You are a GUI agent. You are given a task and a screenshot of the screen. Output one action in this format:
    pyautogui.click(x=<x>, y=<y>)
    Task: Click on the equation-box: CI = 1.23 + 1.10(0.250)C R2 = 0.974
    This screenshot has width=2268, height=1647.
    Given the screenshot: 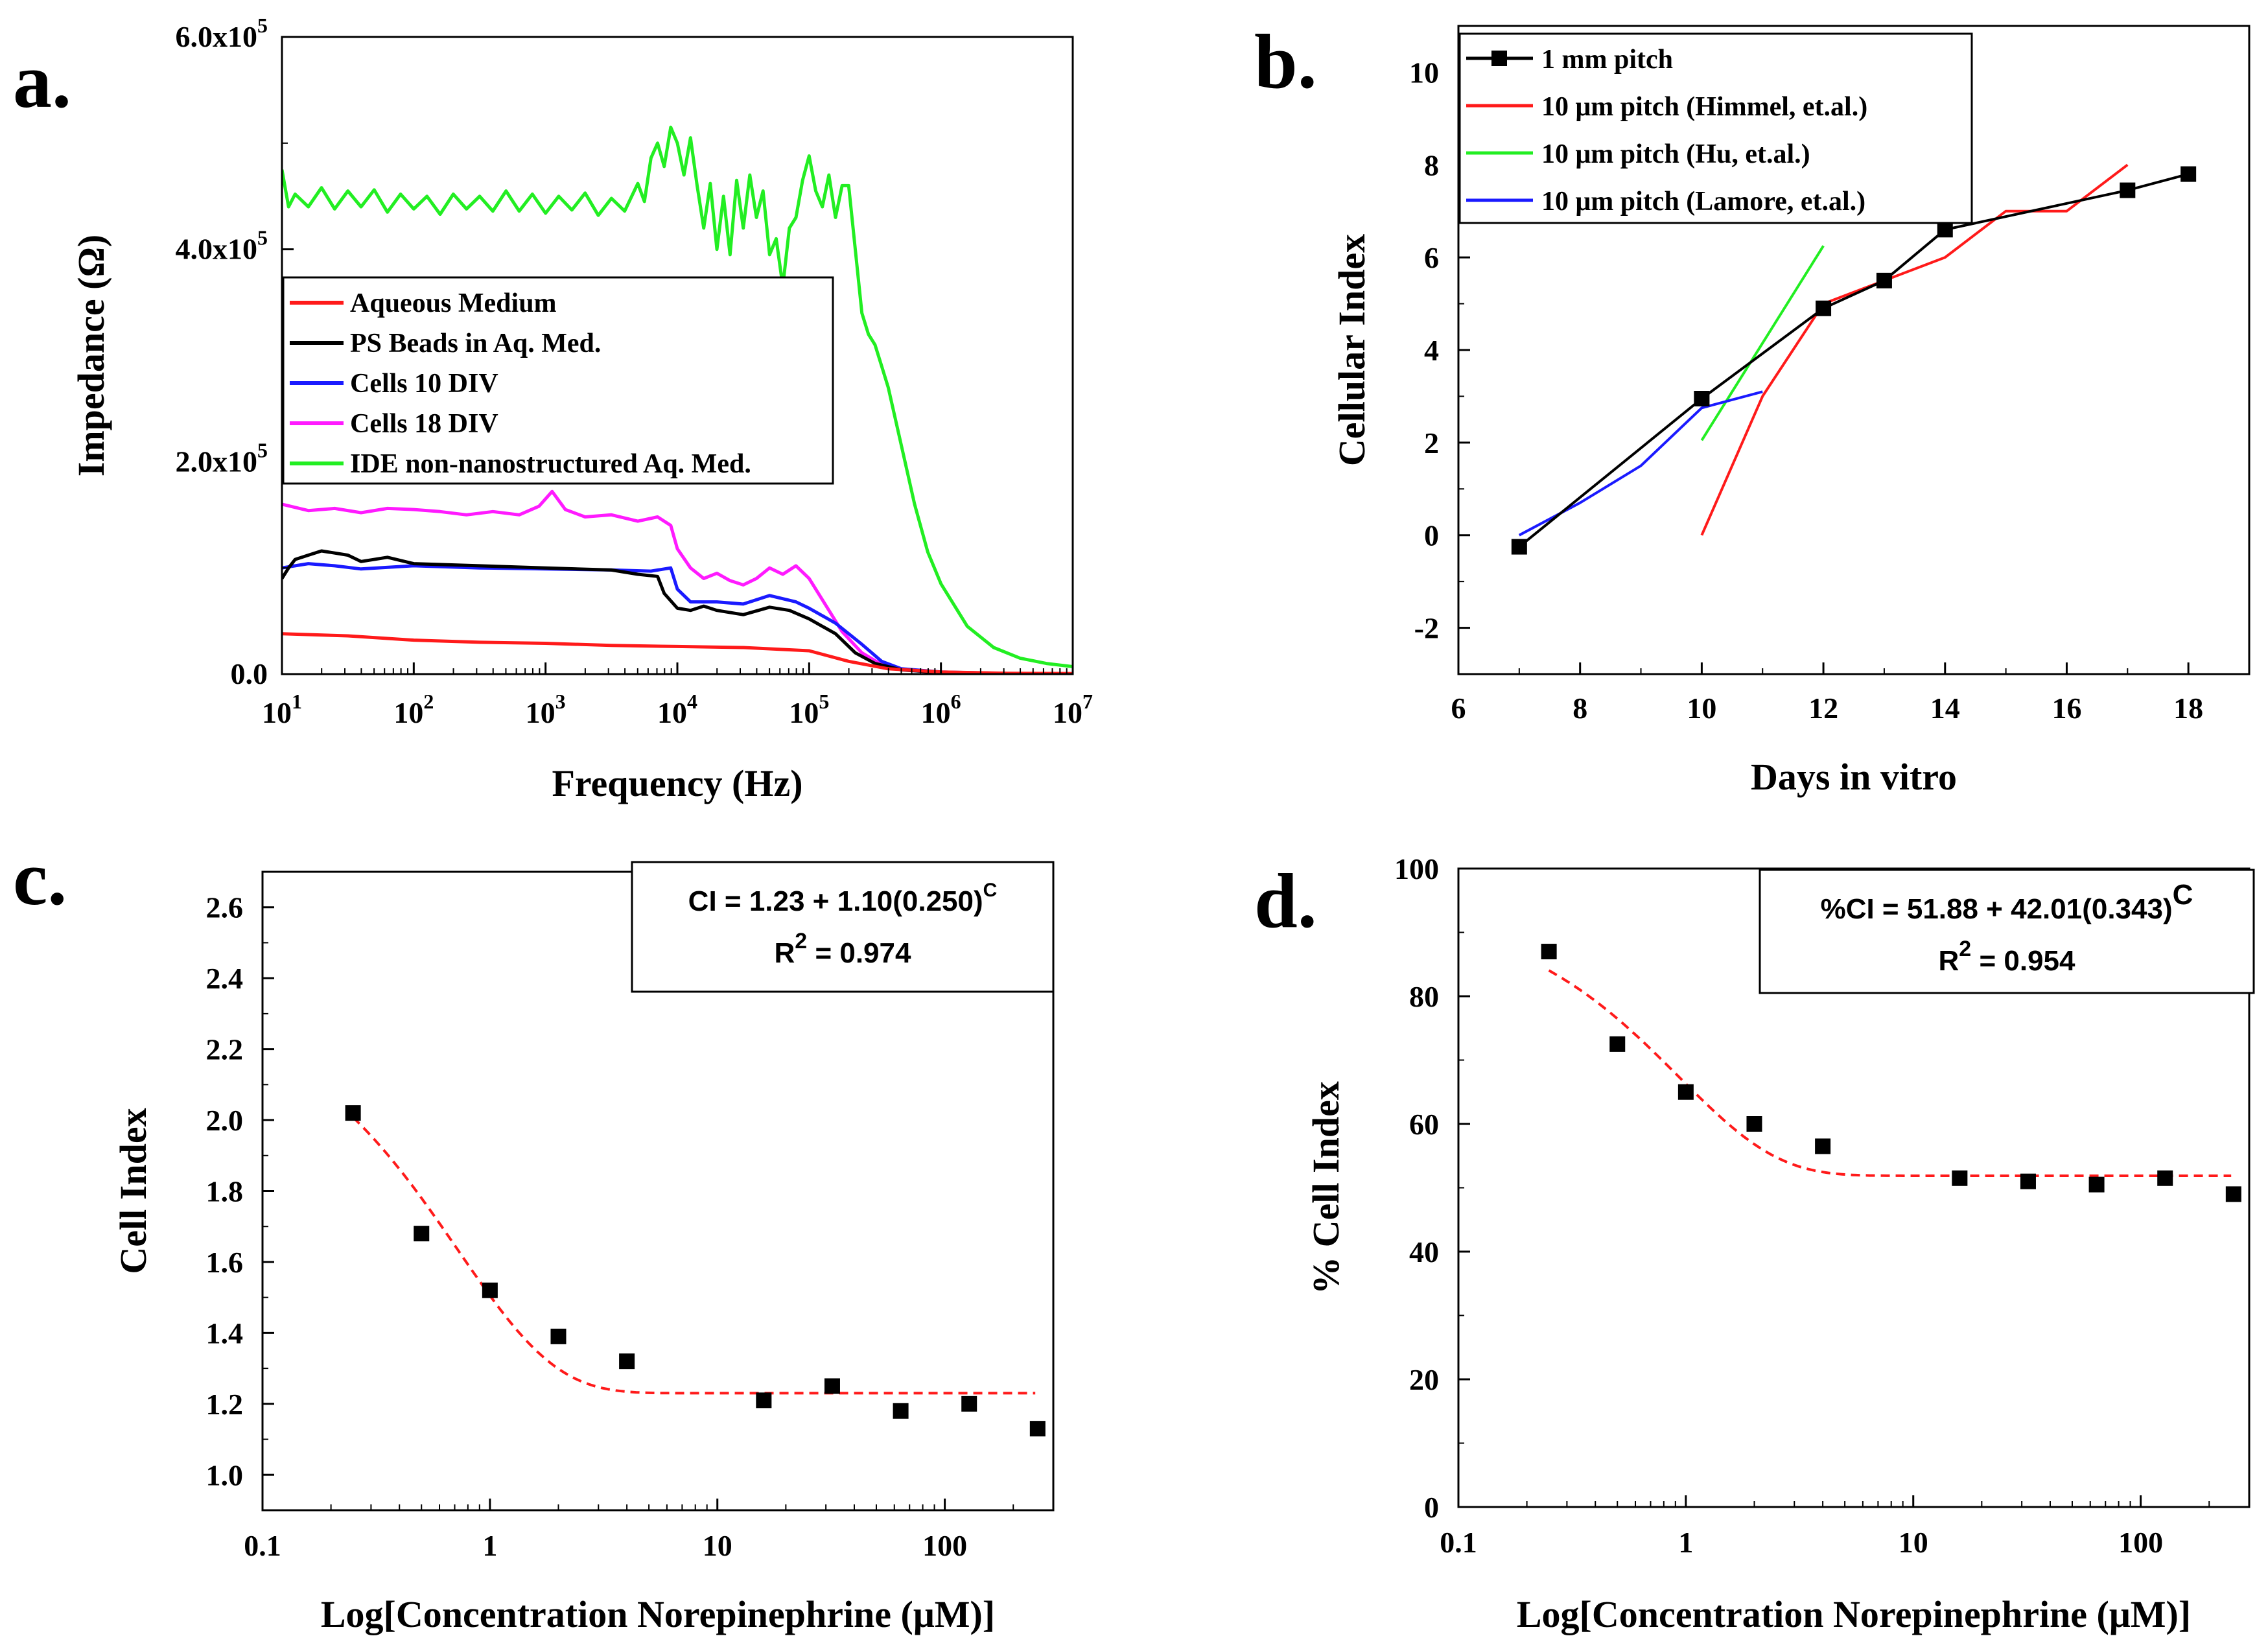 What is the action you would take?
    pyautogui.click(x=843, y=927)
    